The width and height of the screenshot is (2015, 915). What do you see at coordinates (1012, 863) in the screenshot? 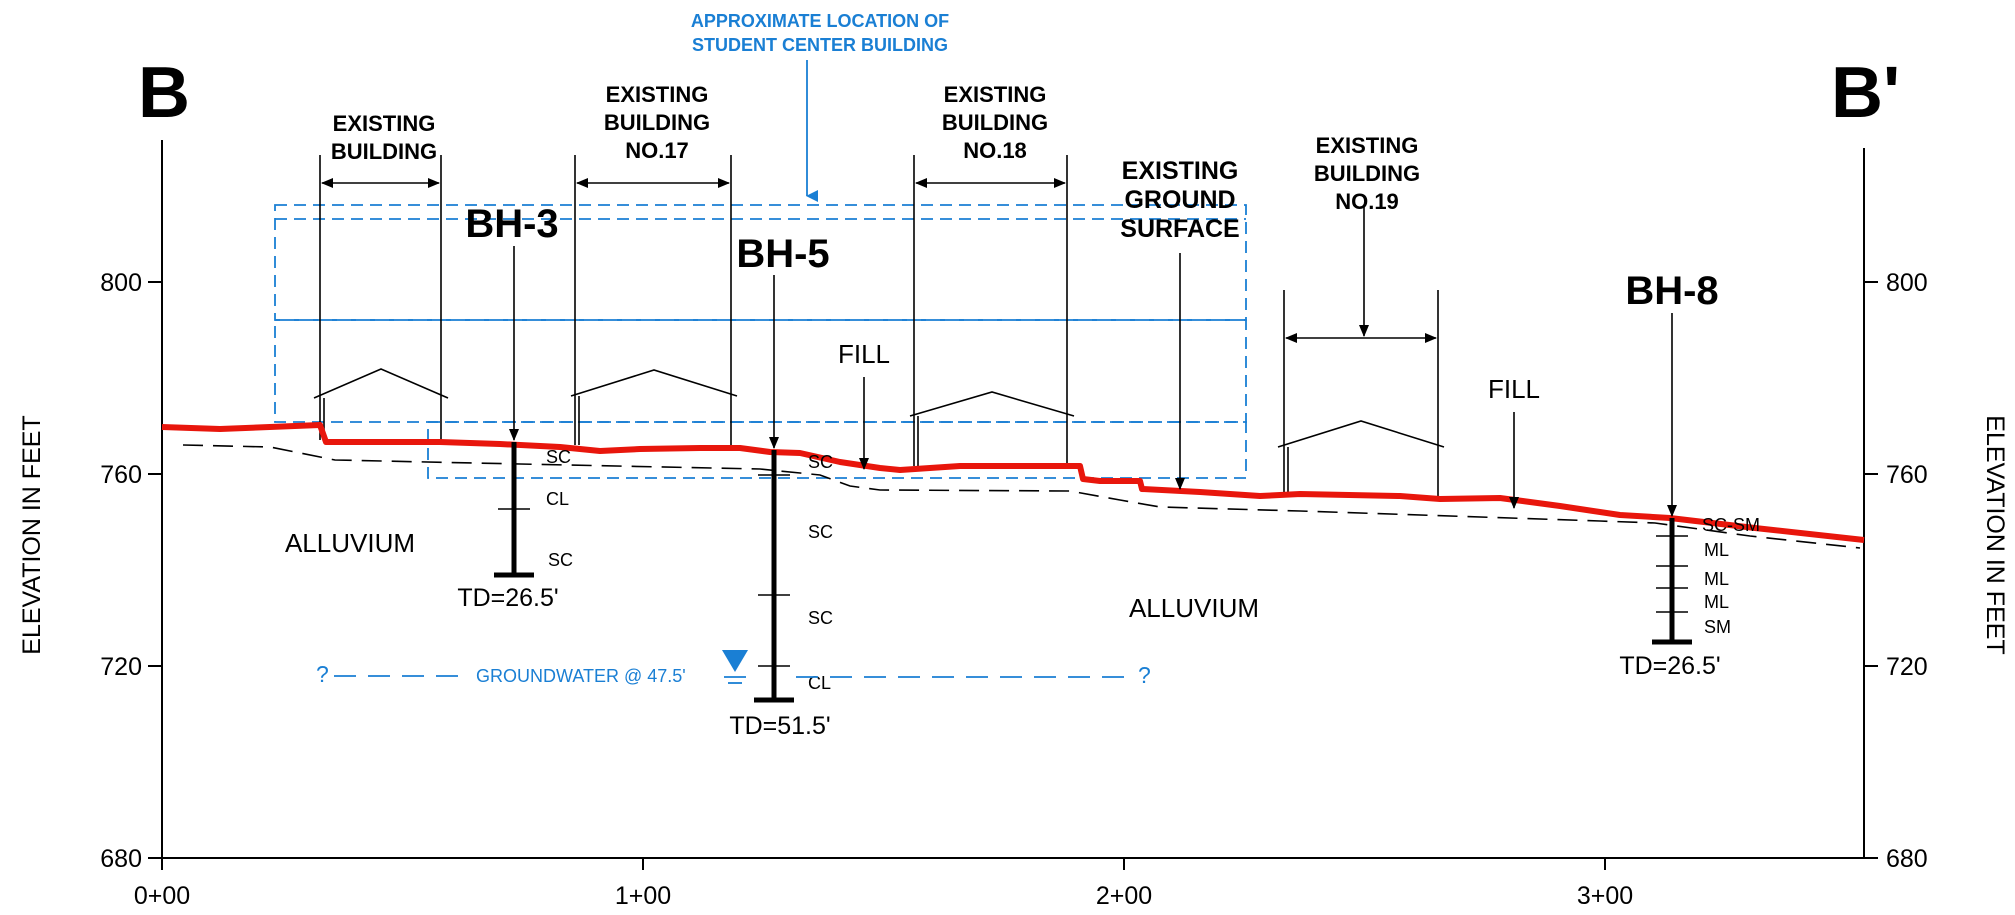
I see `station-axis` at bounding box center [1012, 863].